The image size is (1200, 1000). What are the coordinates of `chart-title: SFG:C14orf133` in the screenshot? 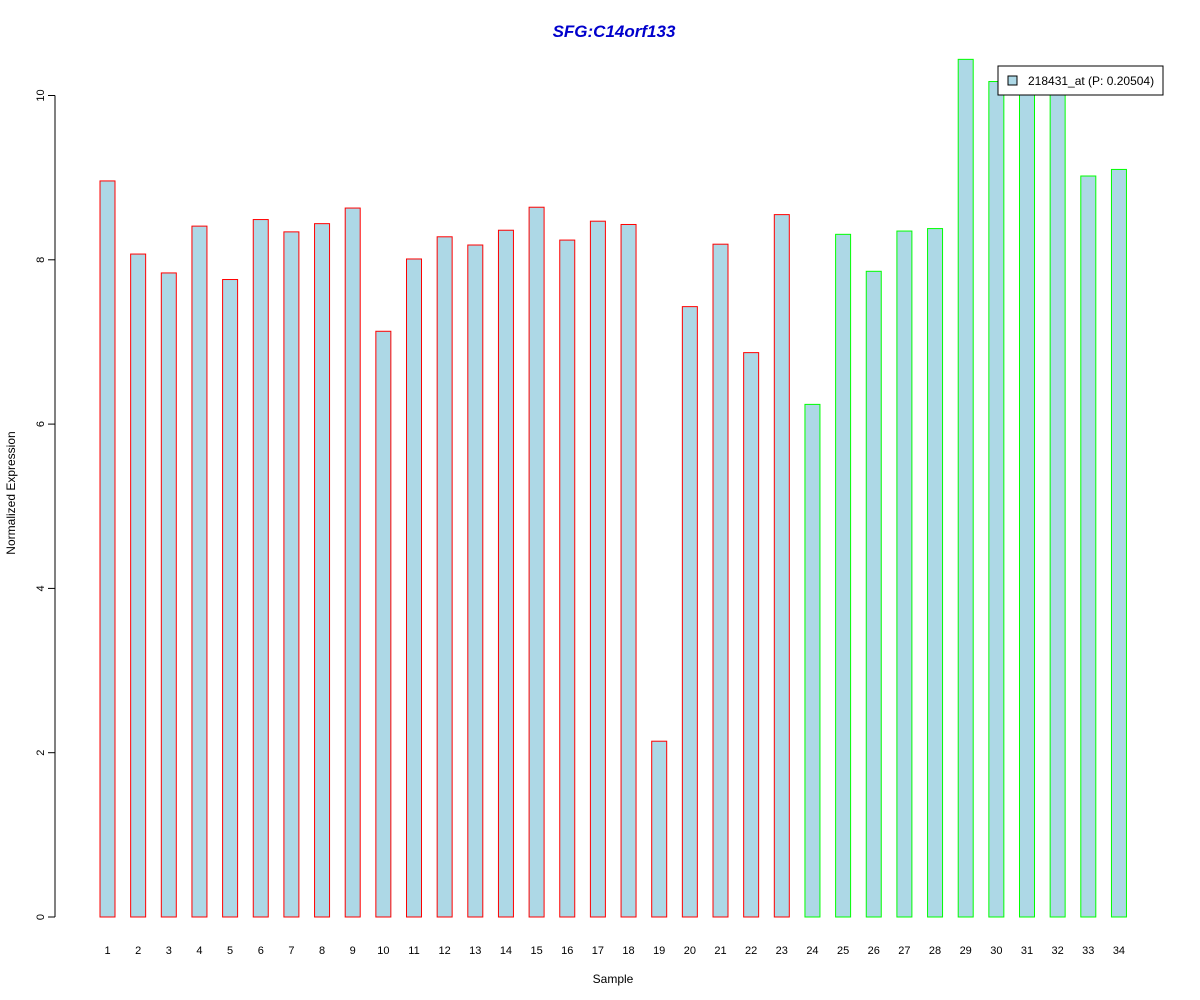 It's located at (614, 31).